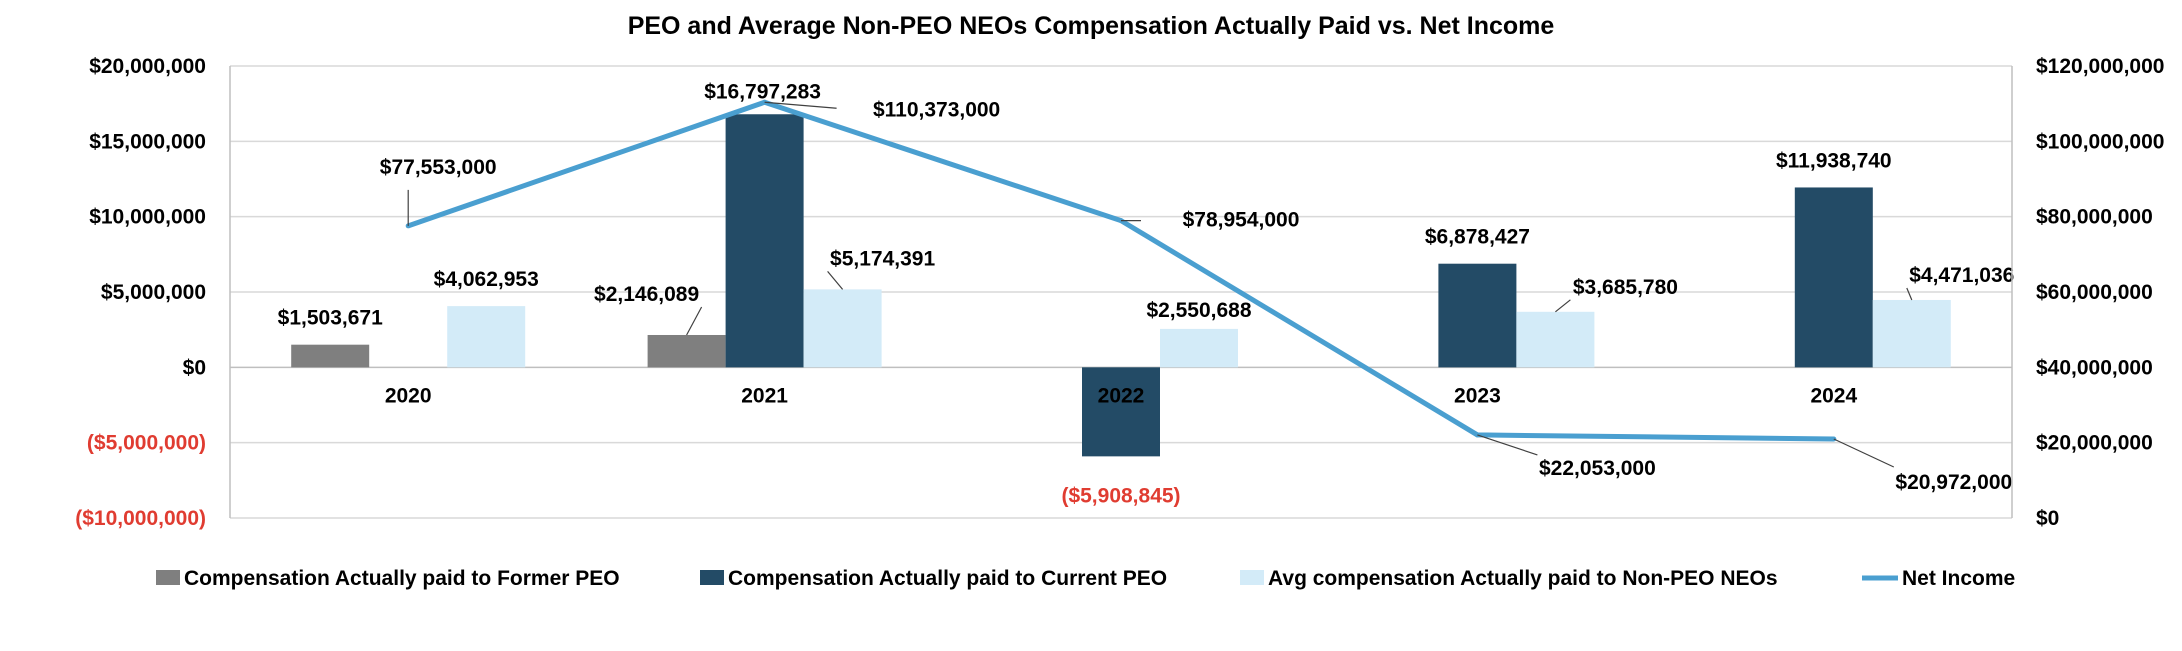  What do you see at coordinates (762, 91) in the screenshot?
I see `data-label: $16,797,283` at bounding box center [762, 91].